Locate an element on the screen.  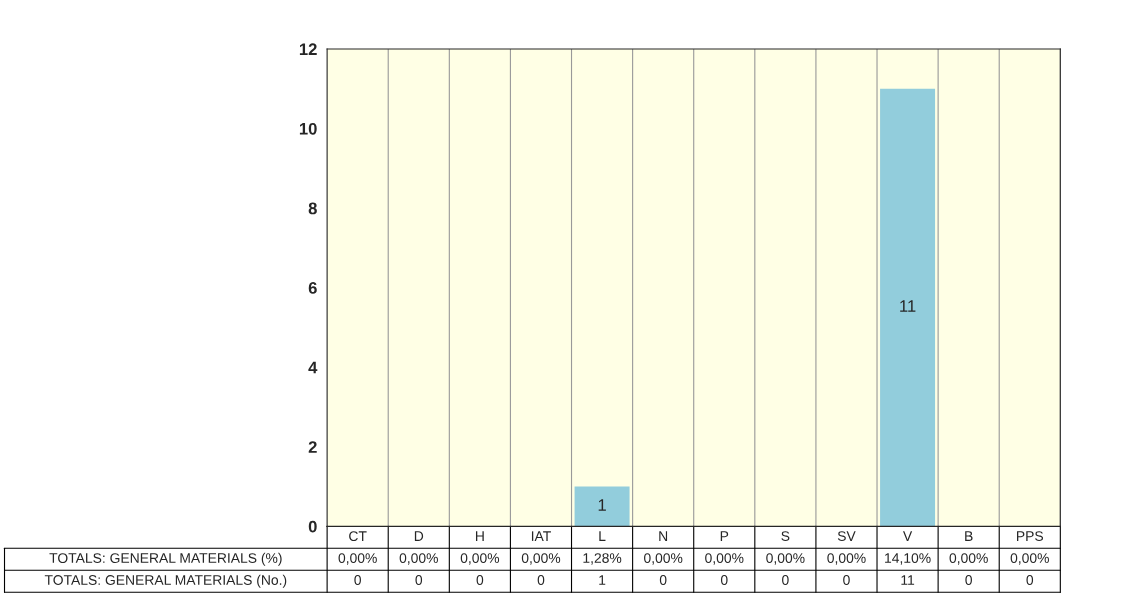
text: TOTALS: GENERAL MATERIALS (No.) is located at coordinates (165, 581).